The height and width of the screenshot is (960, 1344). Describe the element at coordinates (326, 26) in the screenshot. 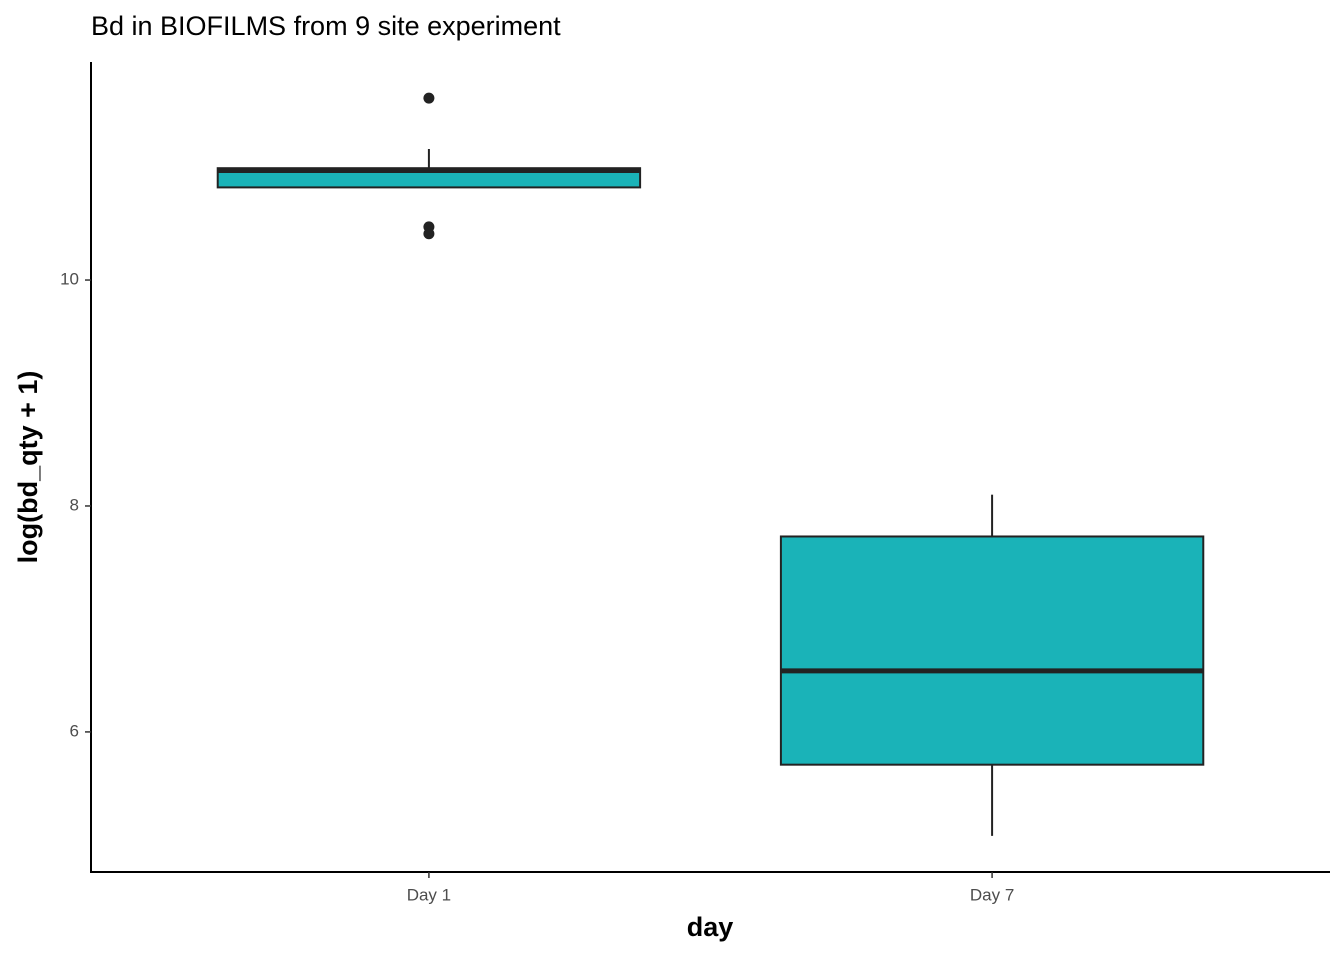

I see `chart-title: Bd in BIOFILMS from 9 site experiment` at that location.